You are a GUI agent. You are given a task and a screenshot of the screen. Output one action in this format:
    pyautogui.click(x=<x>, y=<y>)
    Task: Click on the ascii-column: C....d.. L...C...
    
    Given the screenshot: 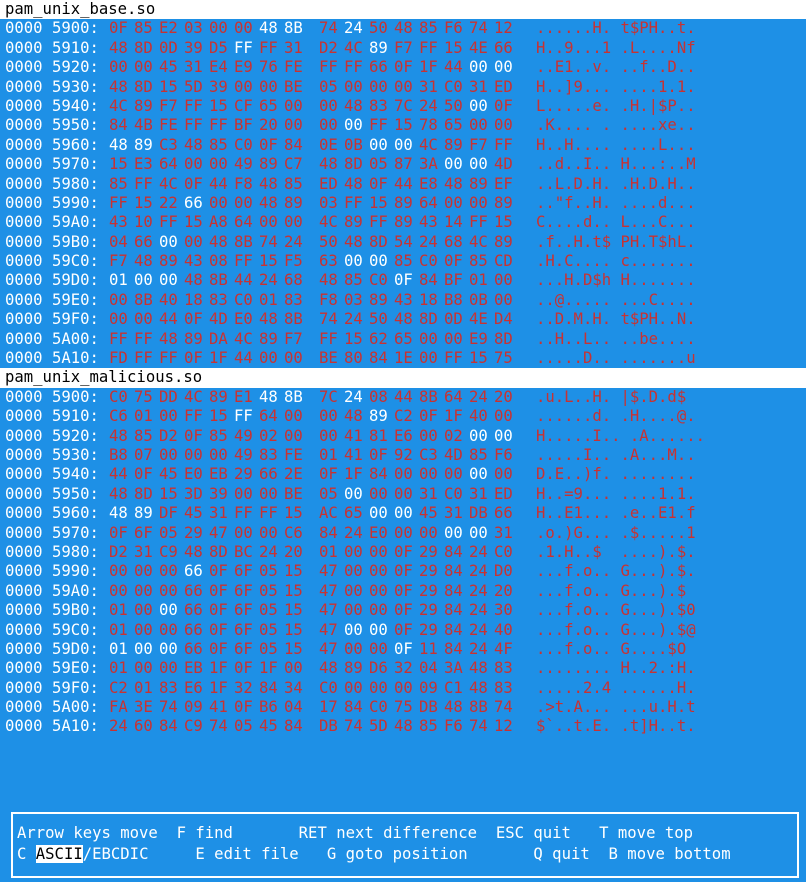 What is the action you would take?
    pyautogui.click(x=616, y=222)
    